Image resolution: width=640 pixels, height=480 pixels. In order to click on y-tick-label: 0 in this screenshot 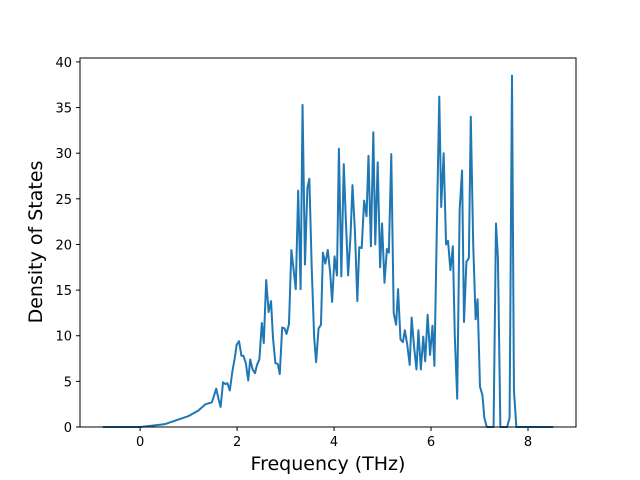, I will do `click(68, 428)`.